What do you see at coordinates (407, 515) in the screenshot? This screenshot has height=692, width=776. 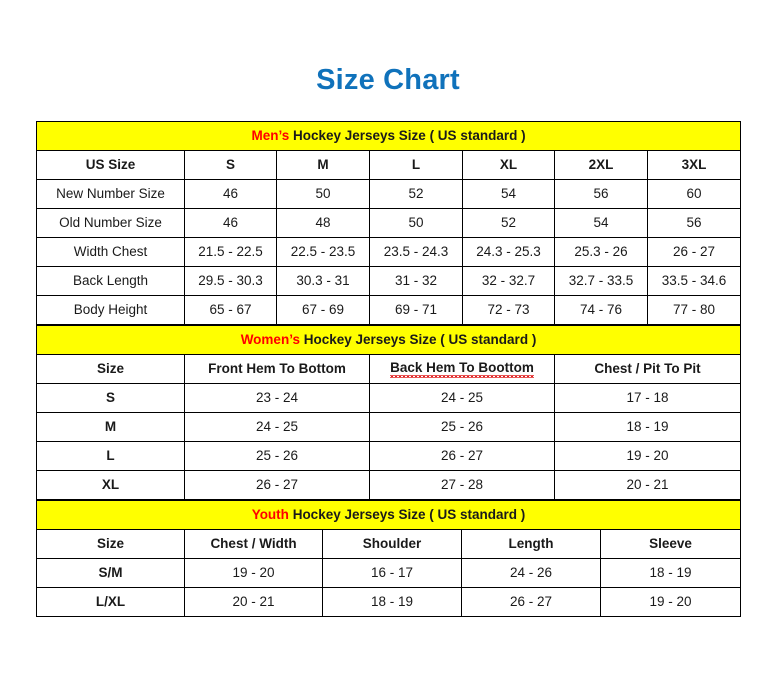 I see `youth-banner-rest: Hockey Jerseys Size ( US standard )` at bounding box center [407, 515].